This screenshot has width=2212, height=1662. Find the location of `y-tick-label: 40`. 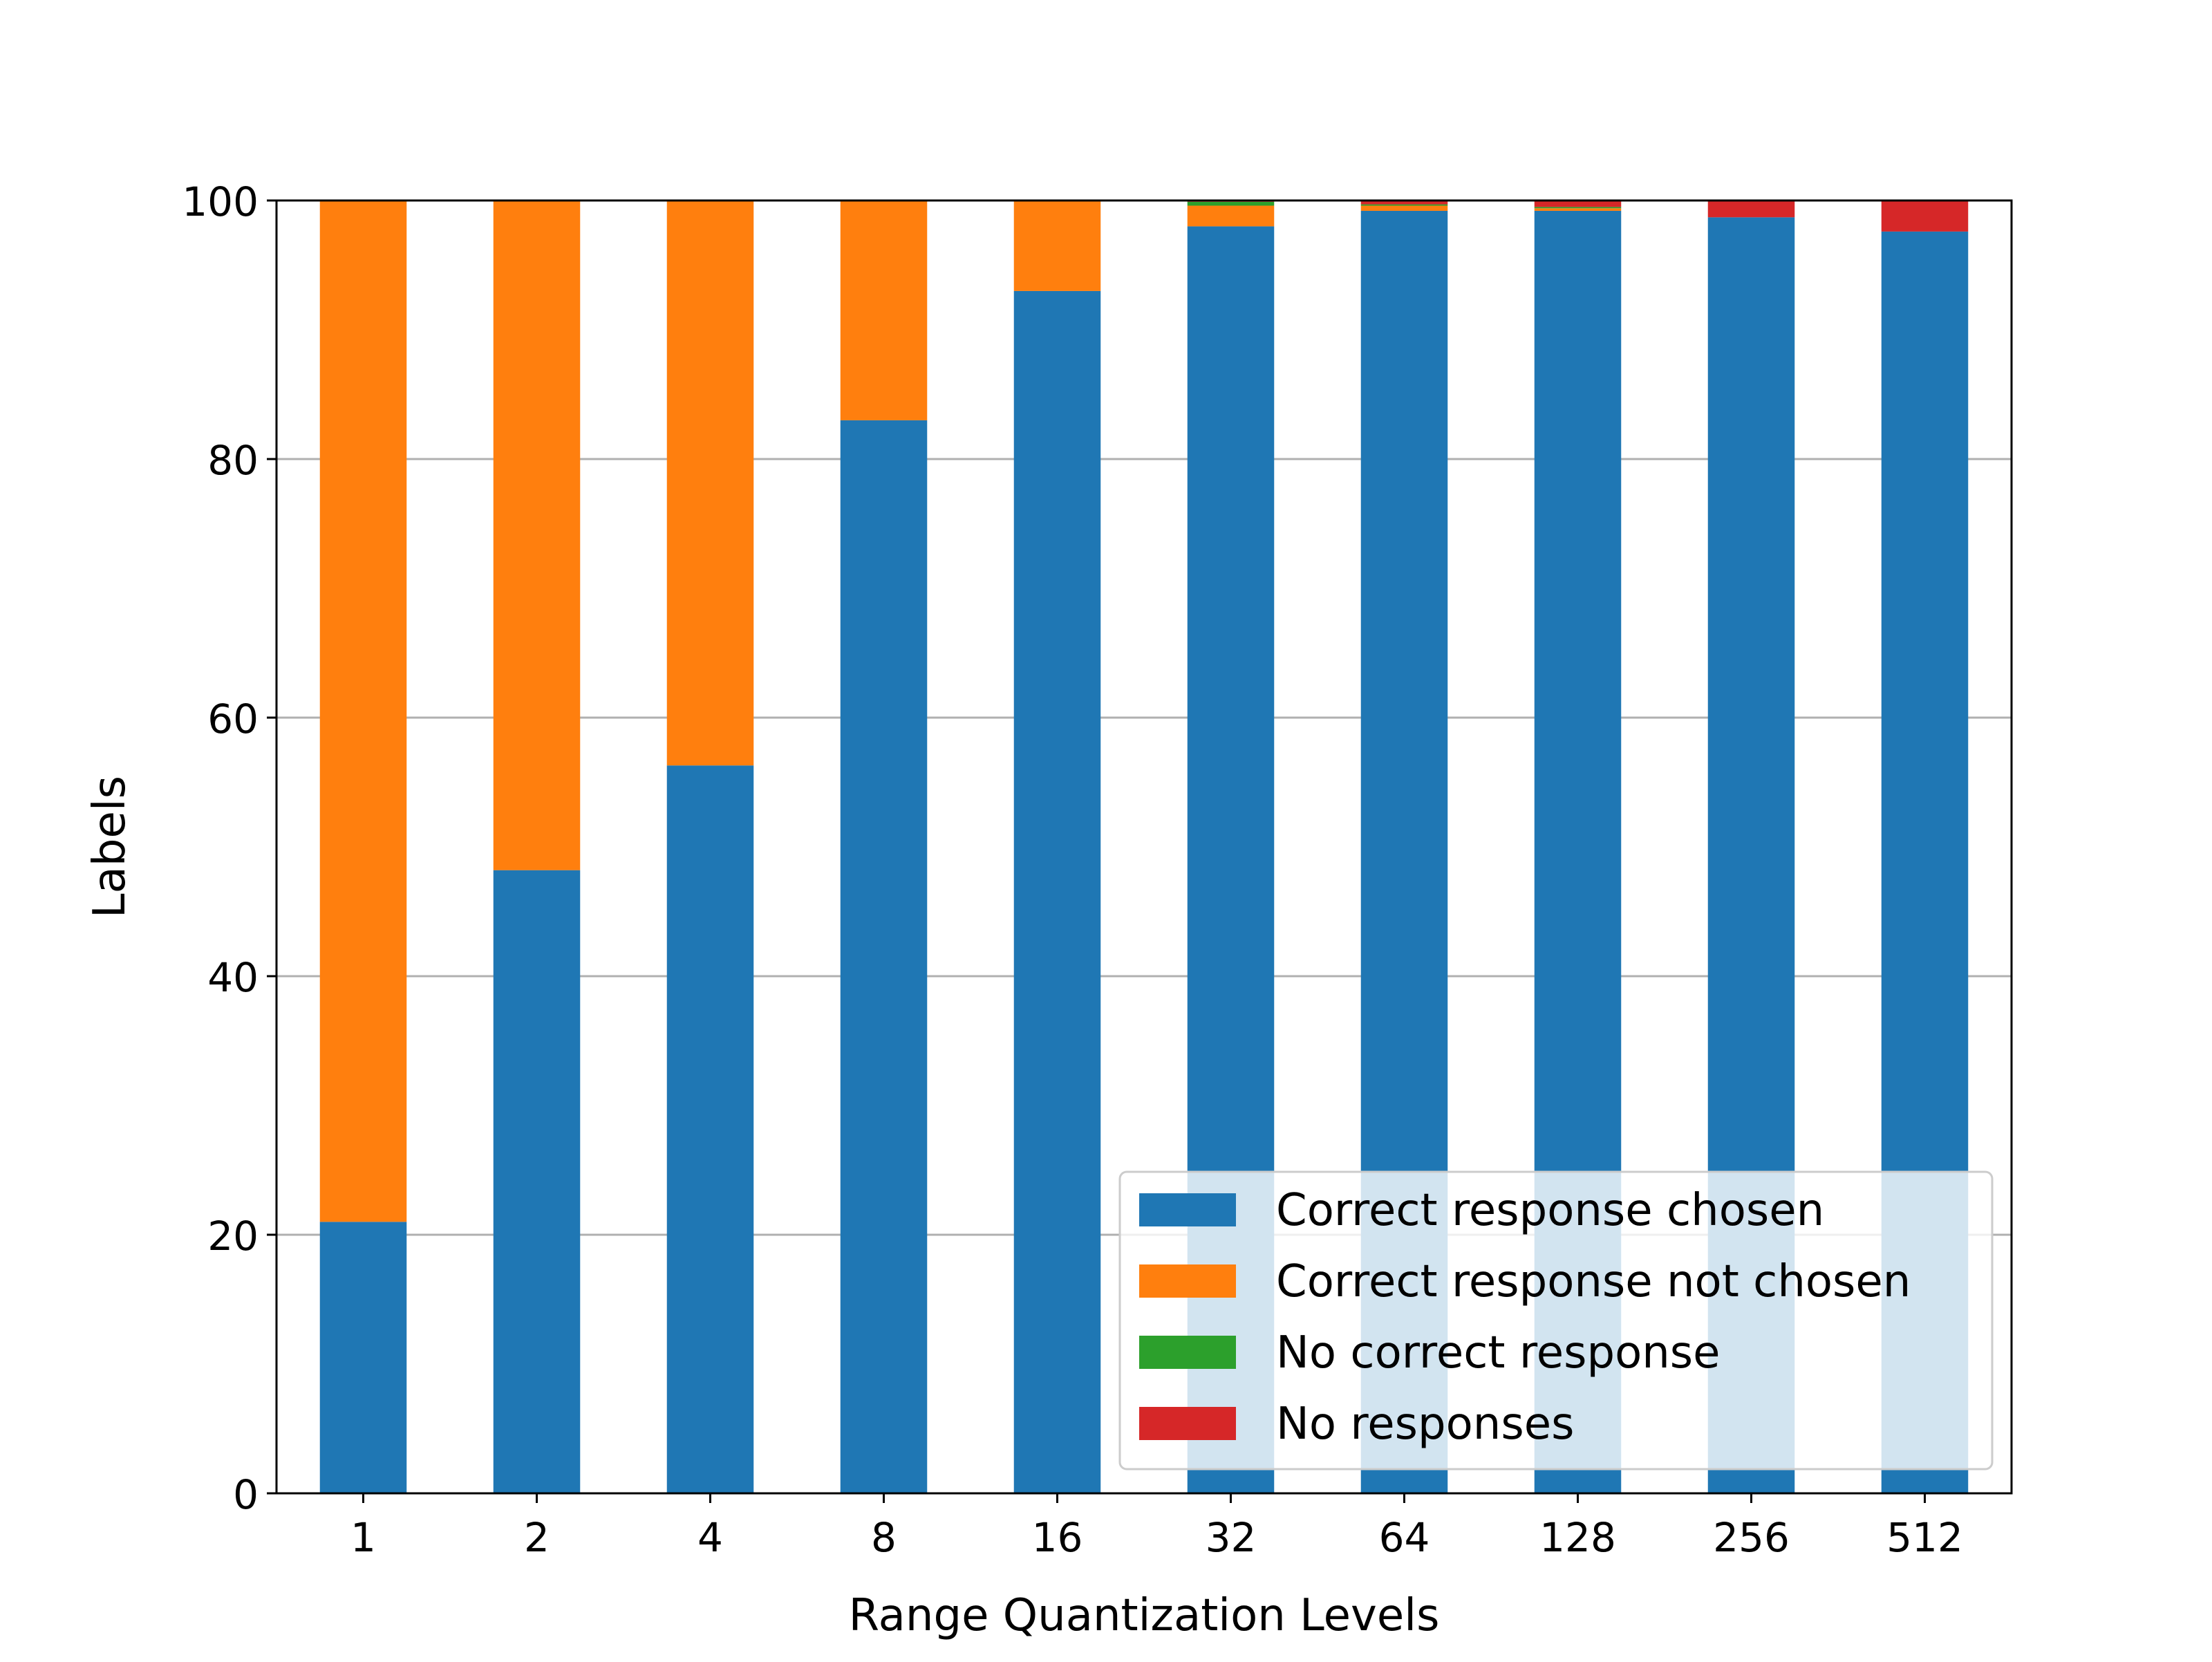

y-tick-label: 40 is located at coordinates (233, 978).